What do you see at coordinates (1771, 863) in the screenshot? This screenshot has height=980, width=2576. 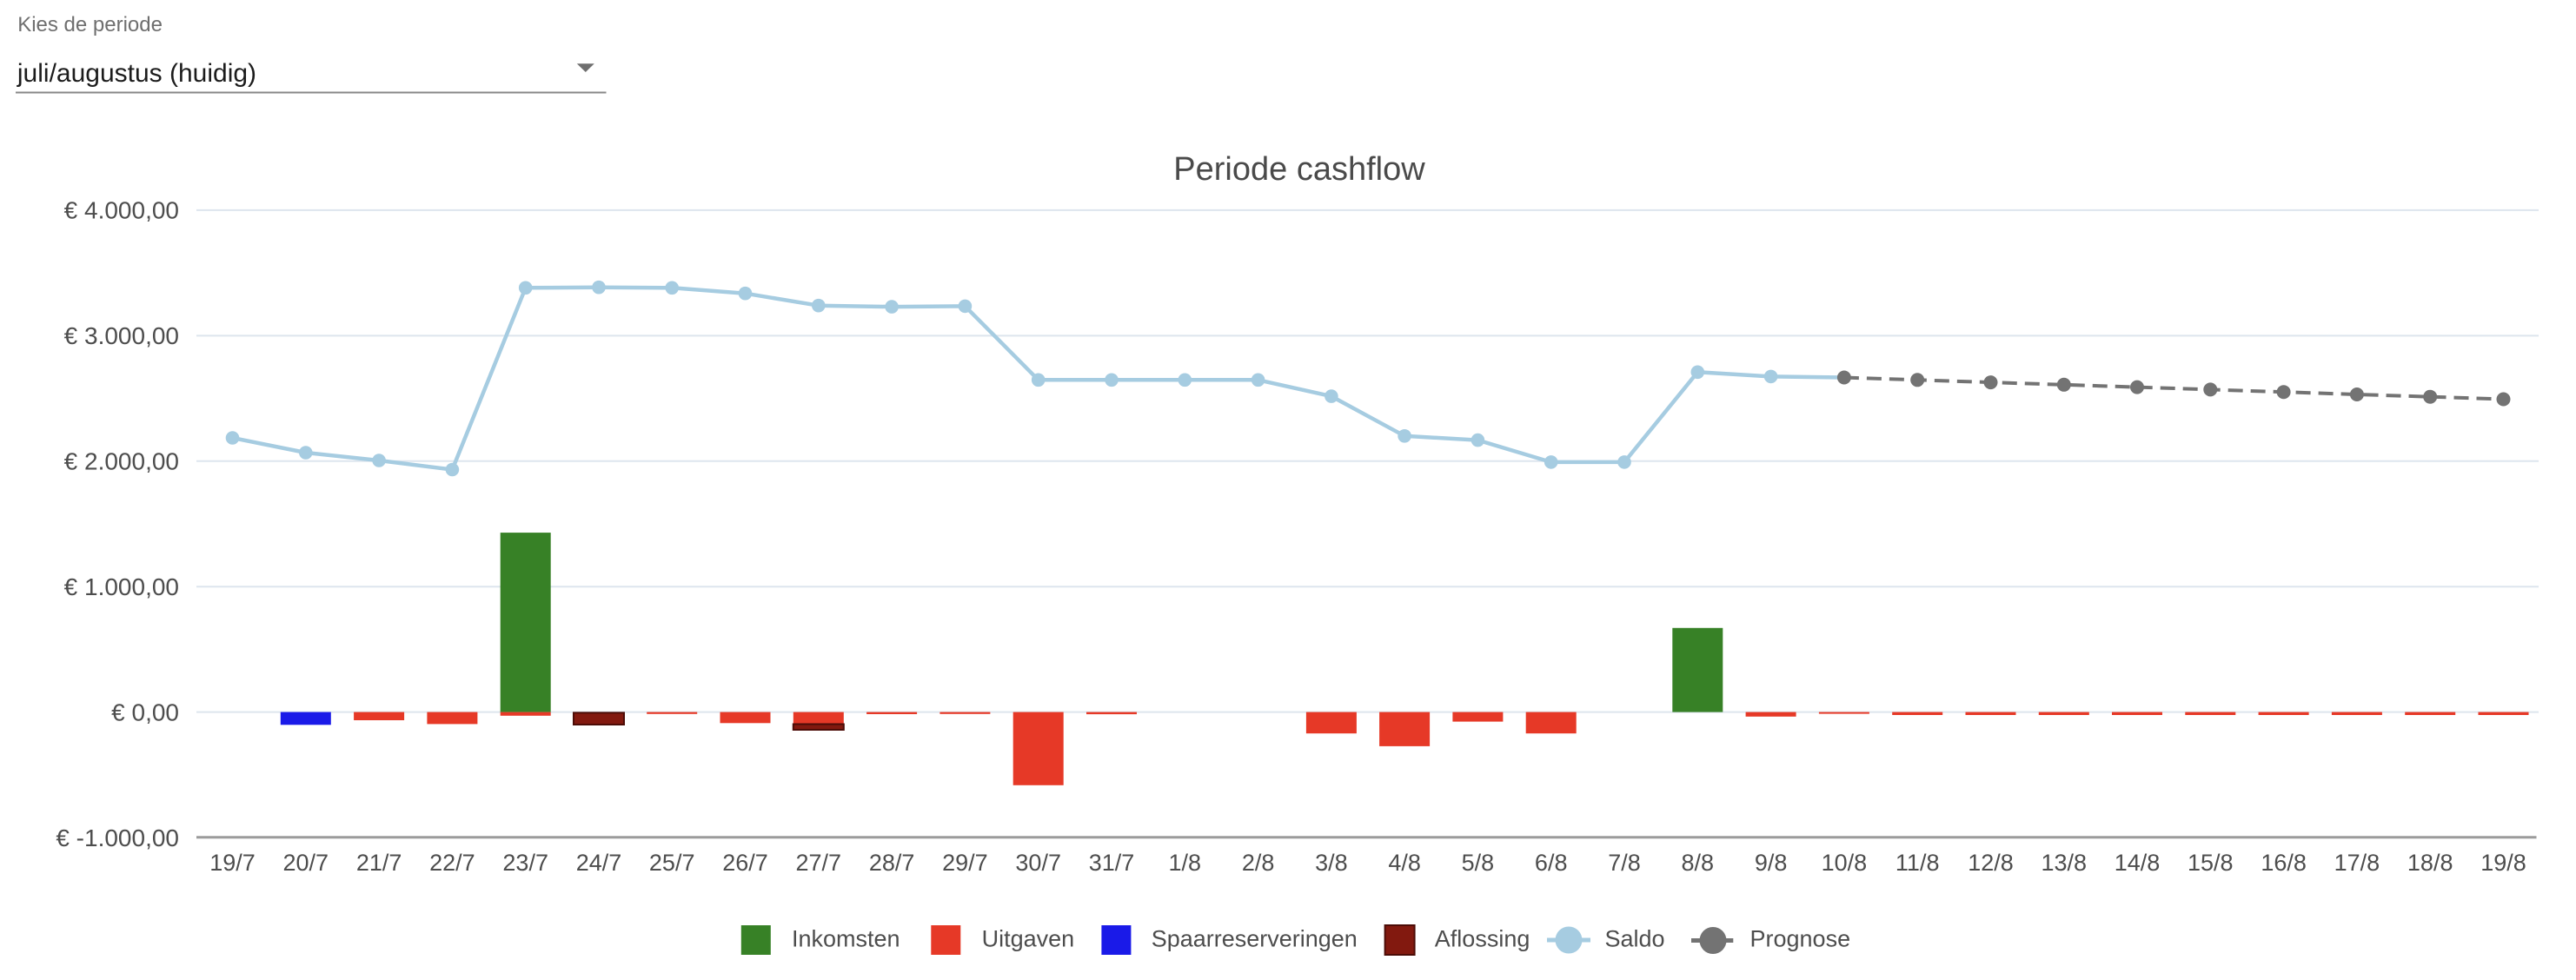 I see `svg-text: 9/8` at bounding box center [1771, 863].